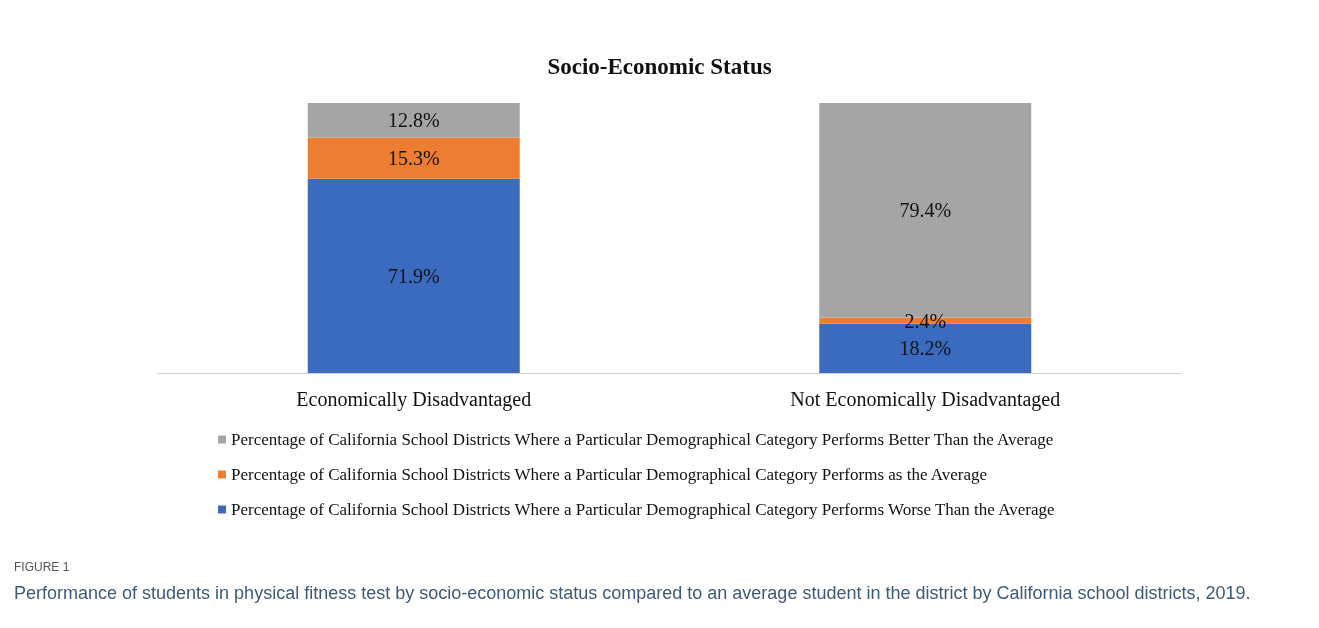 This screenshot has height=628, width=1319. What do you see at coordinates (609, 474) in the screenshot?
I see `legend-label: Percentage of California School Districts Where a Particular Demographical Category Performs as the Average` at bounding box center [609, 474].